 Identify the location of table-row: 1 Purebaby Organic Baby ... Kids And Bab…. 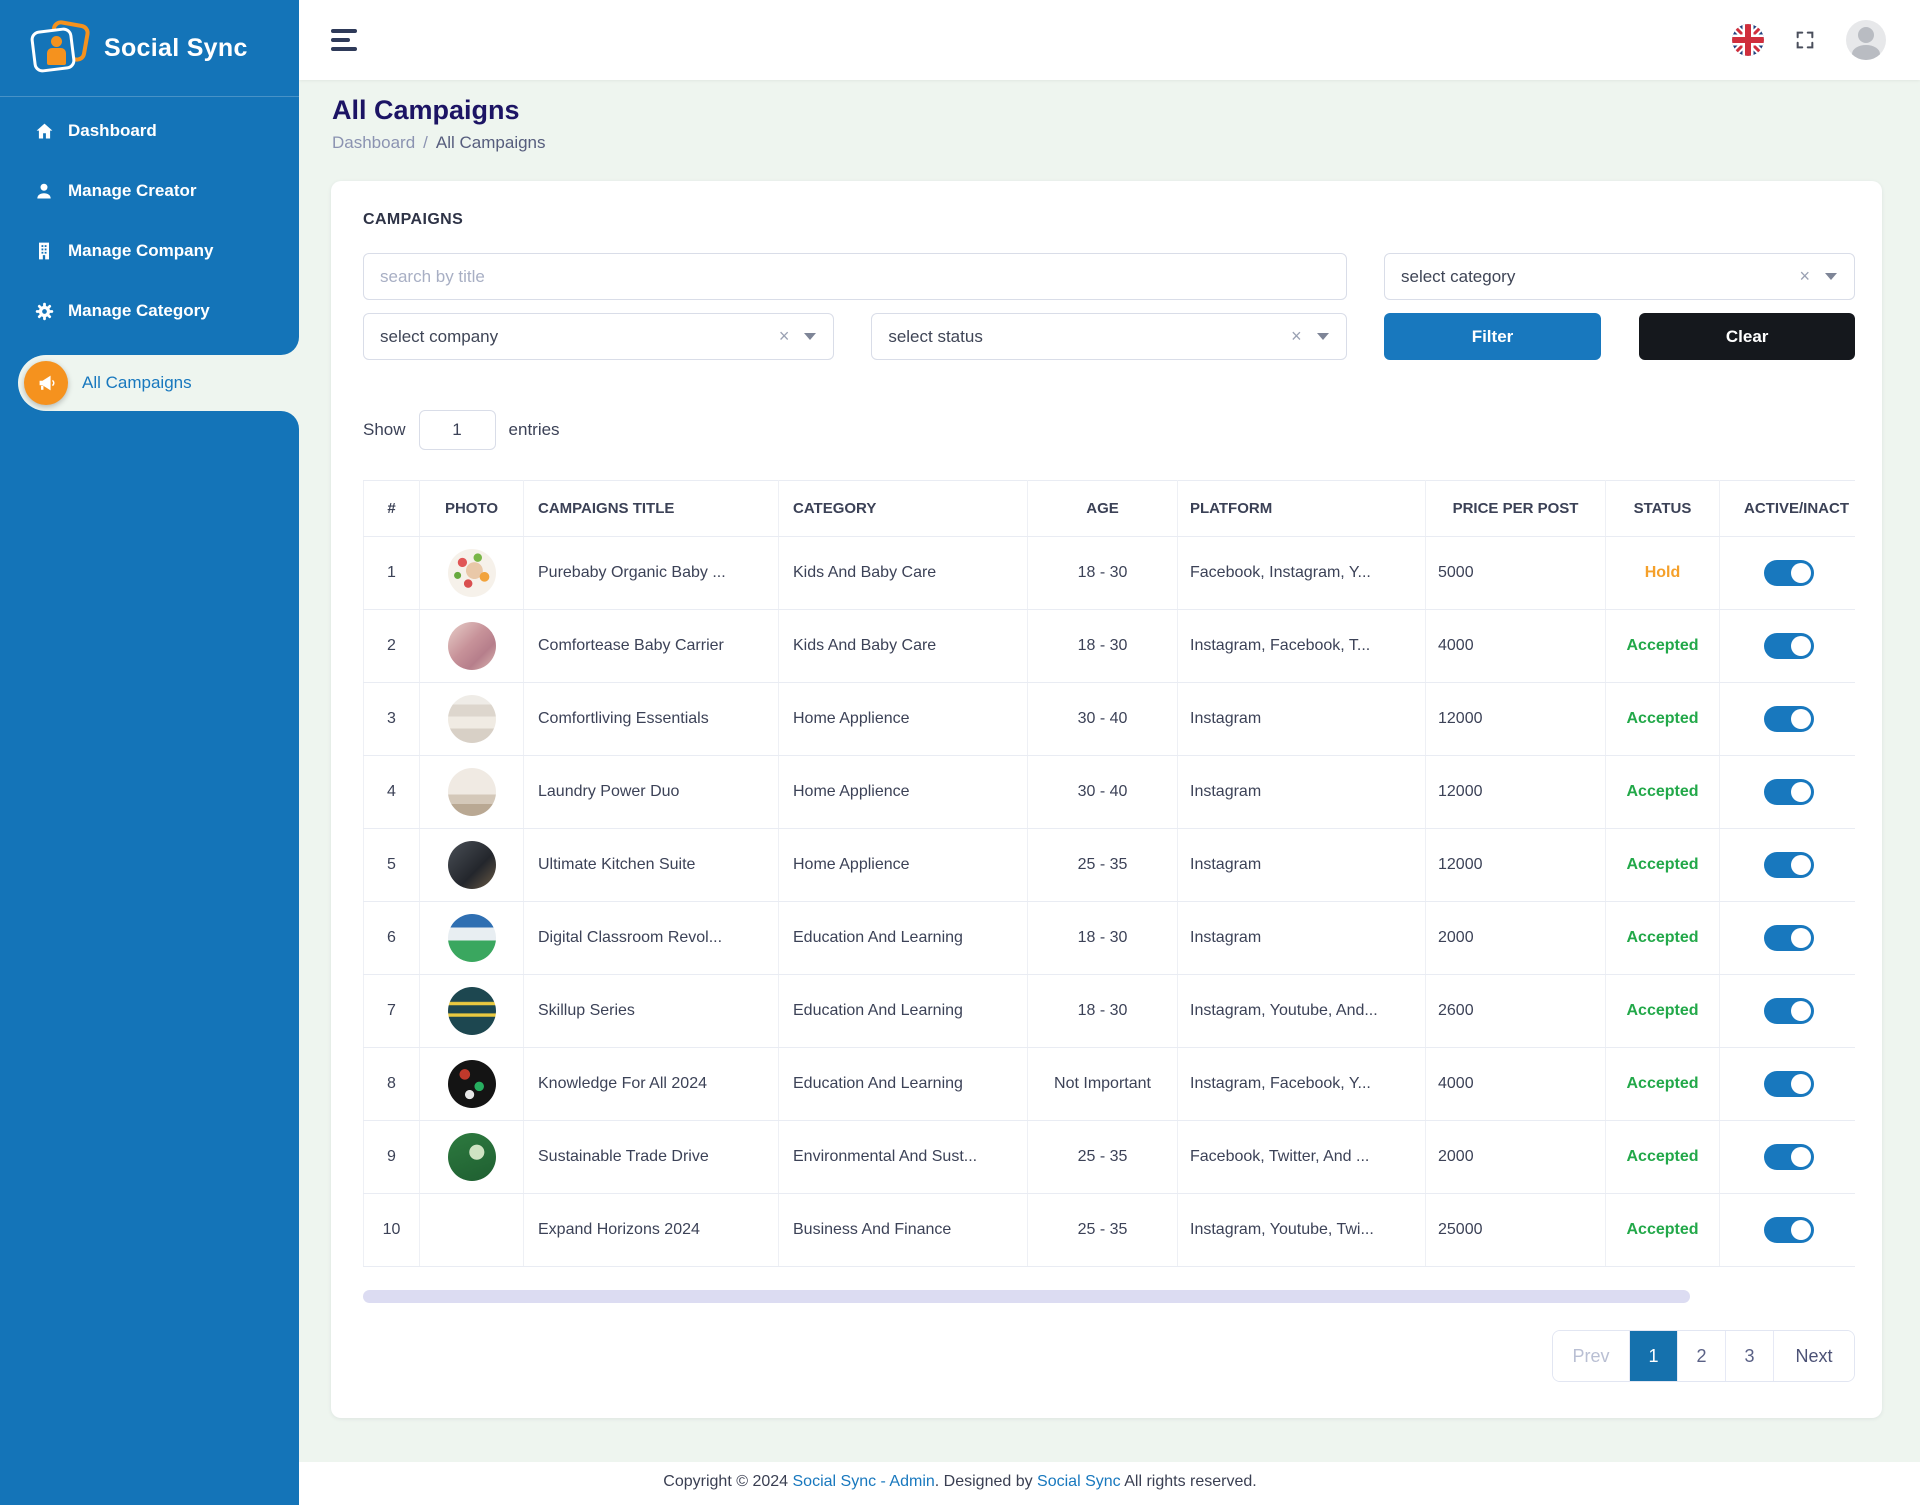
(1109, 573).